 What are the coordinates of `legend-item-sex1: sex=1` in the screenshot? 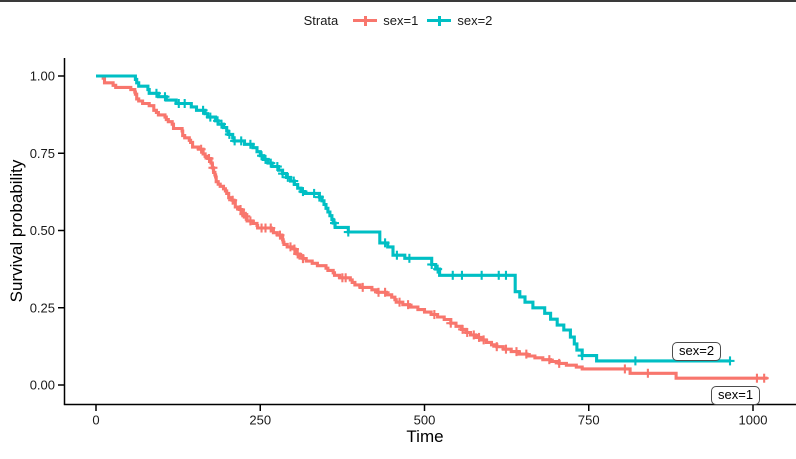 It's located at (385, 20).